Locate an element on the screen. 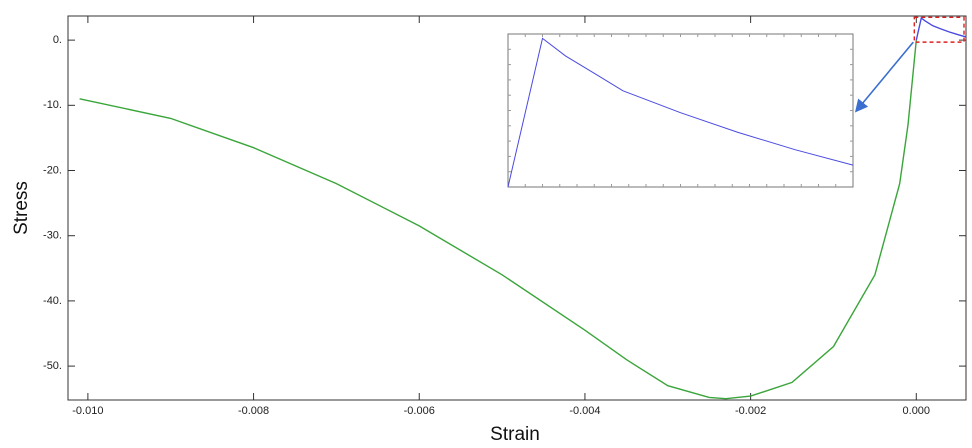 The height and width of the screenshot is (448, 972). x-tick-label: -0.008 is located at coordinates (253, 411).